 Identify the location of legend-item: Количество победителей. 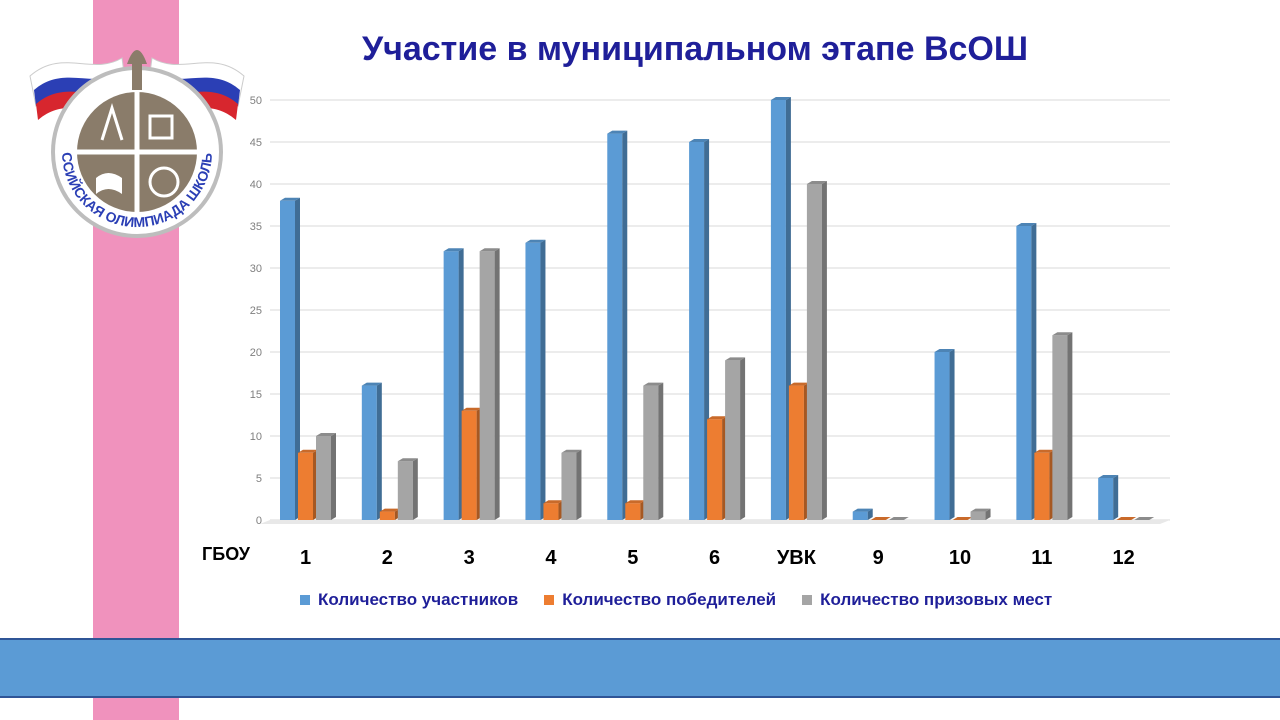
(660, 600).